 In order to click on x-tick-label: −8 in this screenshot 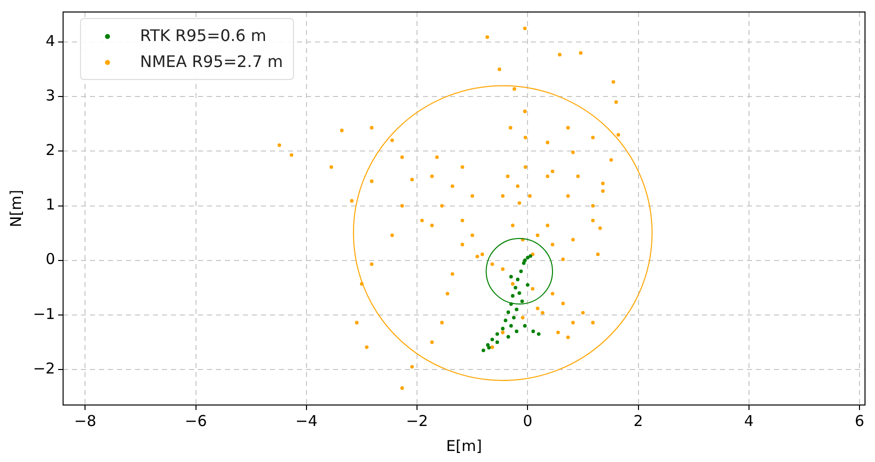, I will do `click(85, 421)`.